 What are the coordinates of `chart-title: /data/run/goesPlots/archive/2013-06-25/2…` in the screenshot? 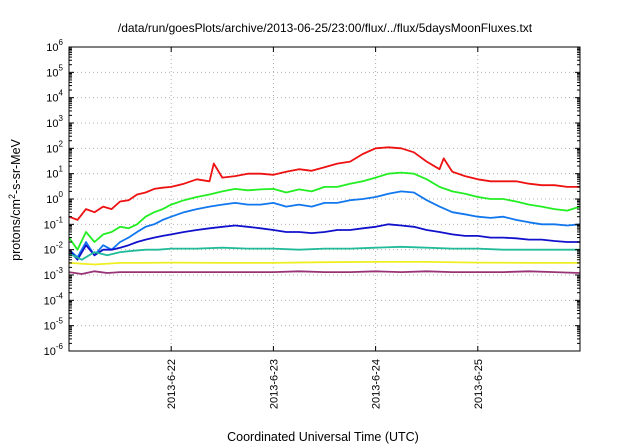 It's located at (325, 28).